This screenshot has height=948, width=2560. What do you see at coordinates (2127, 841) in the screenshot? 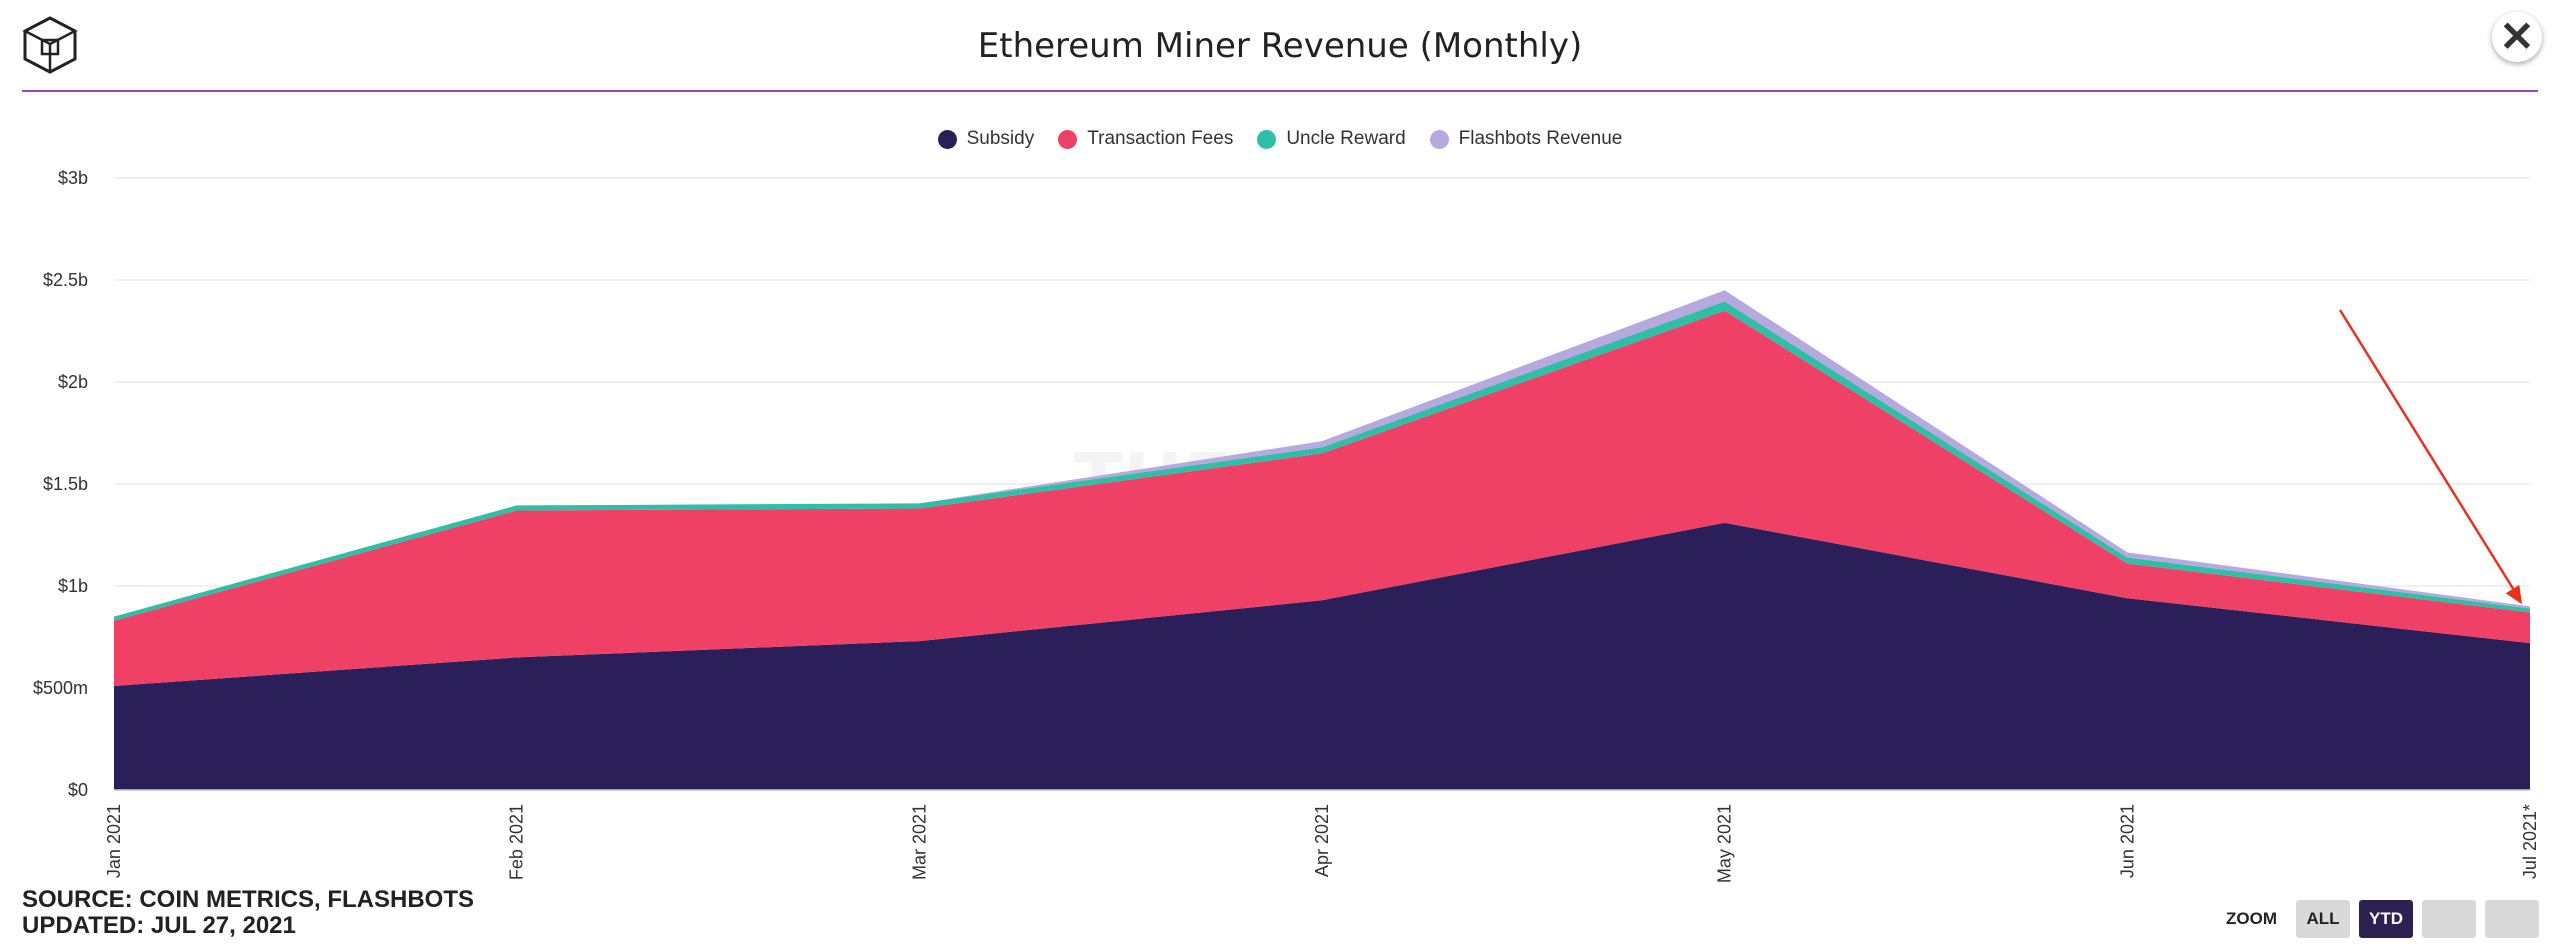
I see `x-tick-label: Jun 2021` at bounding box center [2127, 841].